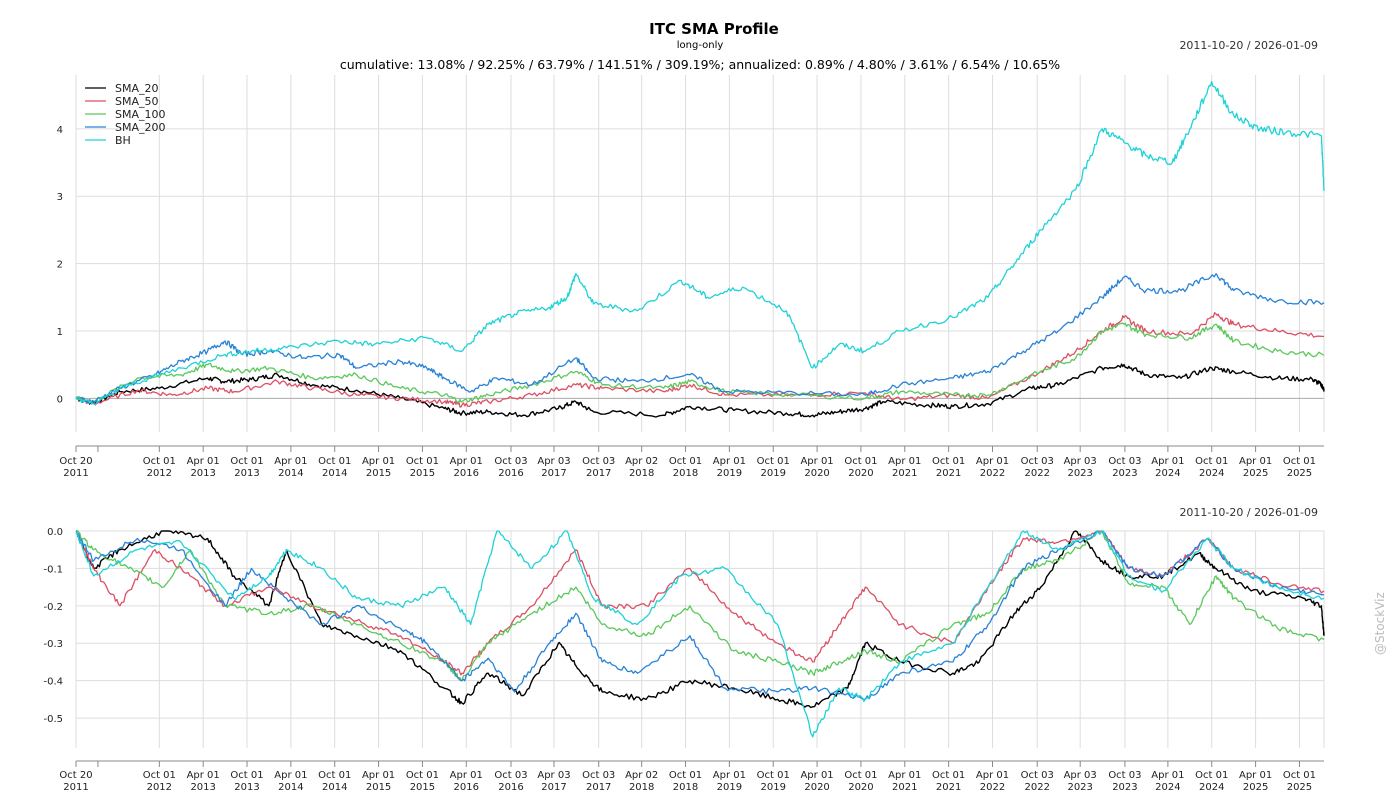  What do you see at coordinates (137, 101) in the screenshot?
I see `legend-label-sma_50: SMA_50` at bounding box center [137, 101].